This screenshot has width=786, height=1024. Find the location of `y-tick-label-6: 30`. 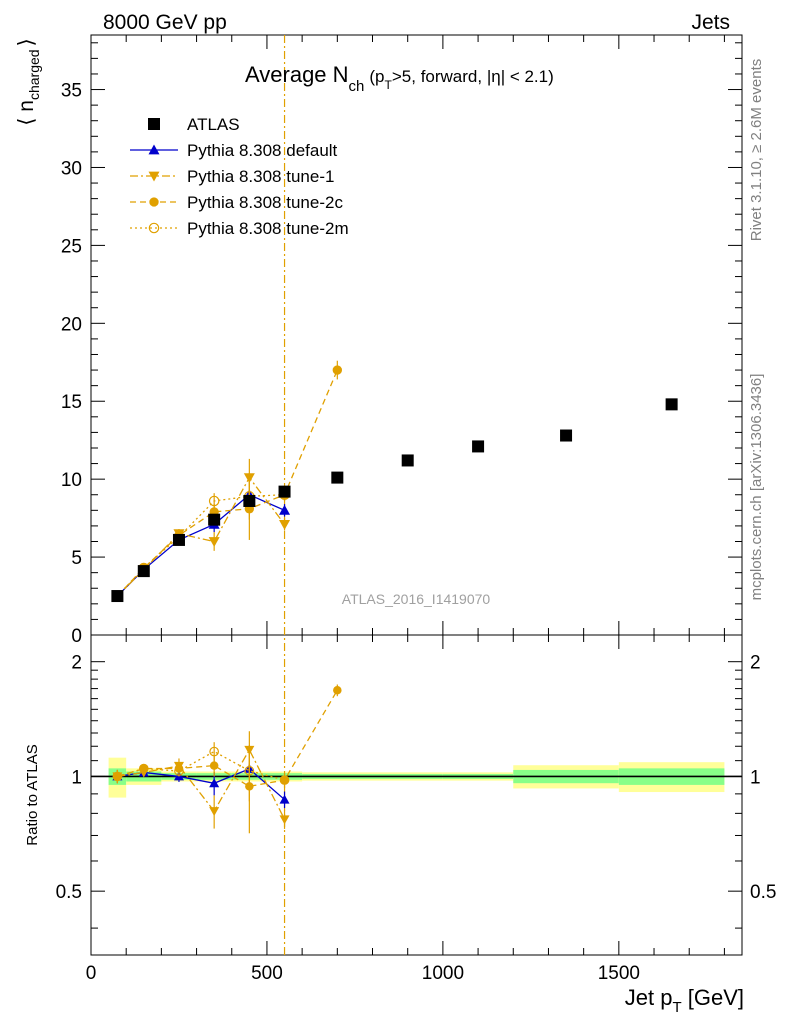

y-tick-label-6: 30 is located at coordinates (71, 168).